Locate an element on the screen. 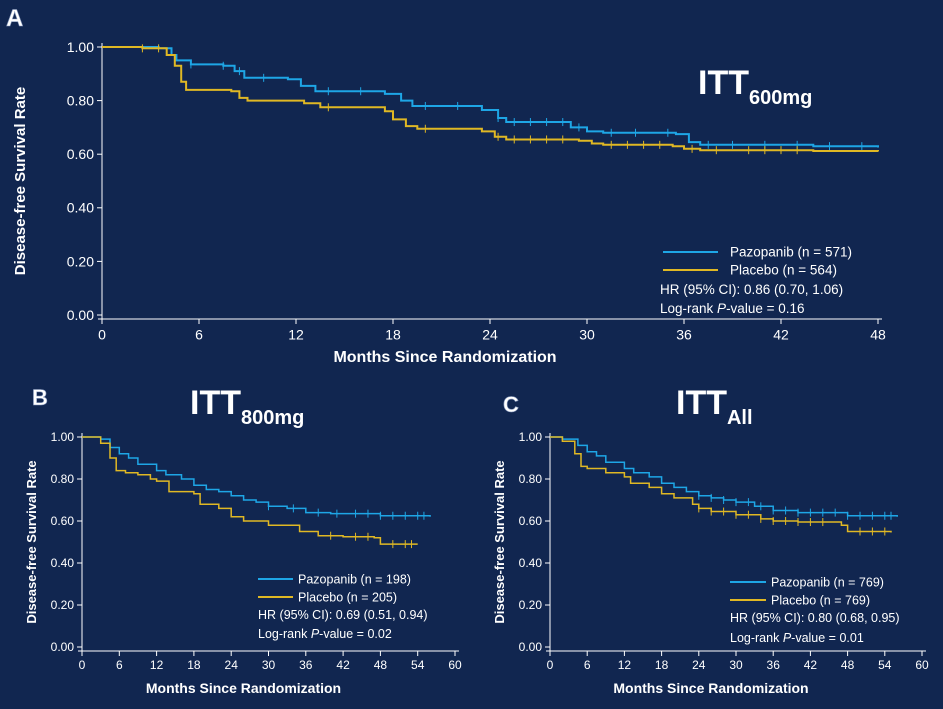  chart-title-subscript: All is located at coordinates (740, 418).